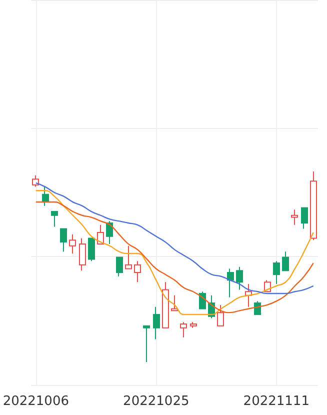 The height and width of the screenshot is (415, 327). Describe the element at coordinates (276, 401) in the screenshot. I see `x-tick-label: 20221111` at that location.